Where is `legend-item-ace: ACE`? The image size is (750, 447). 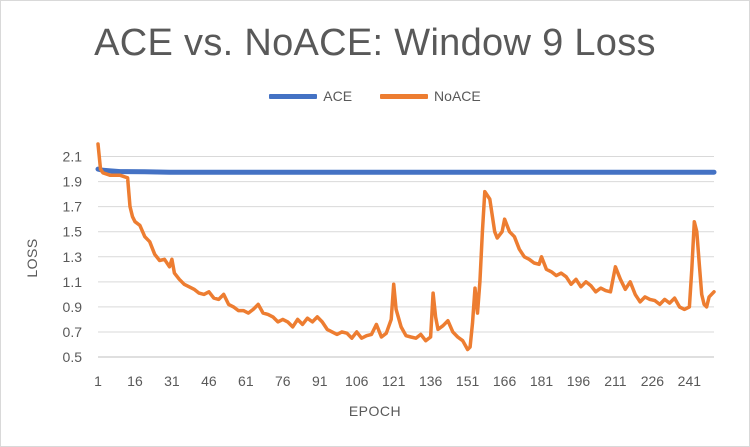 legend-item-ace: ACE is located at coordinates (310, 96).